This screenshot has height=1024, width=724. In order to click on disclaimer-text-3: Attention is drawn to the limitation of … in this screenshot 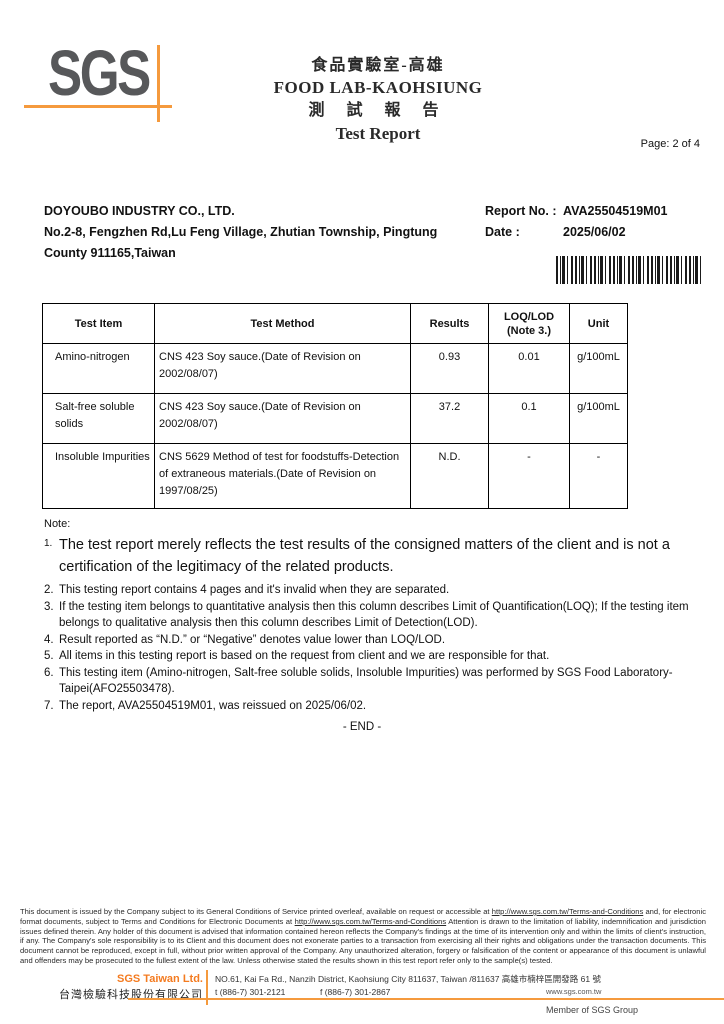, I will do `click(363, 940)`.